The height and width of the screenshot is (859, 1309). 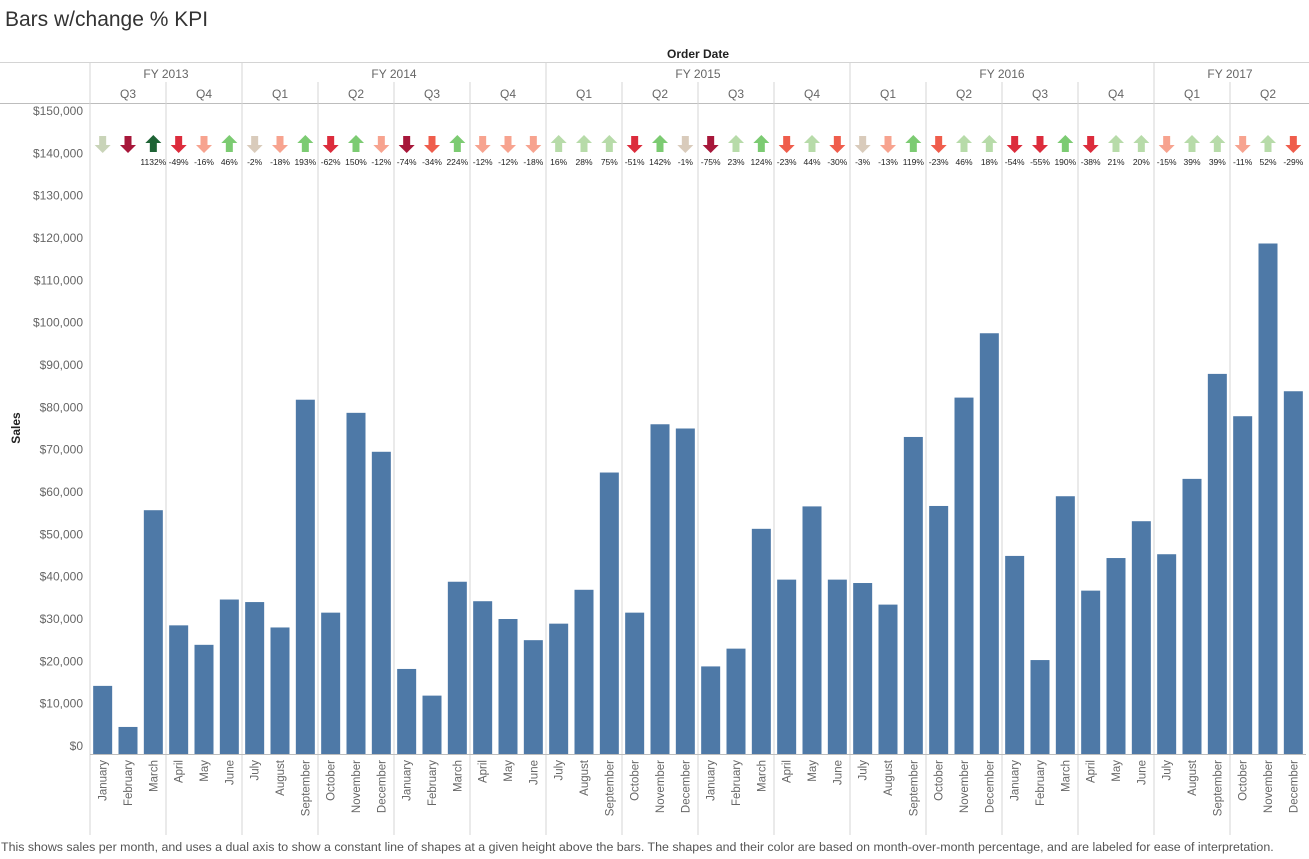 I want to click on change-percent-label: 46%, so click(x=229, y=162).